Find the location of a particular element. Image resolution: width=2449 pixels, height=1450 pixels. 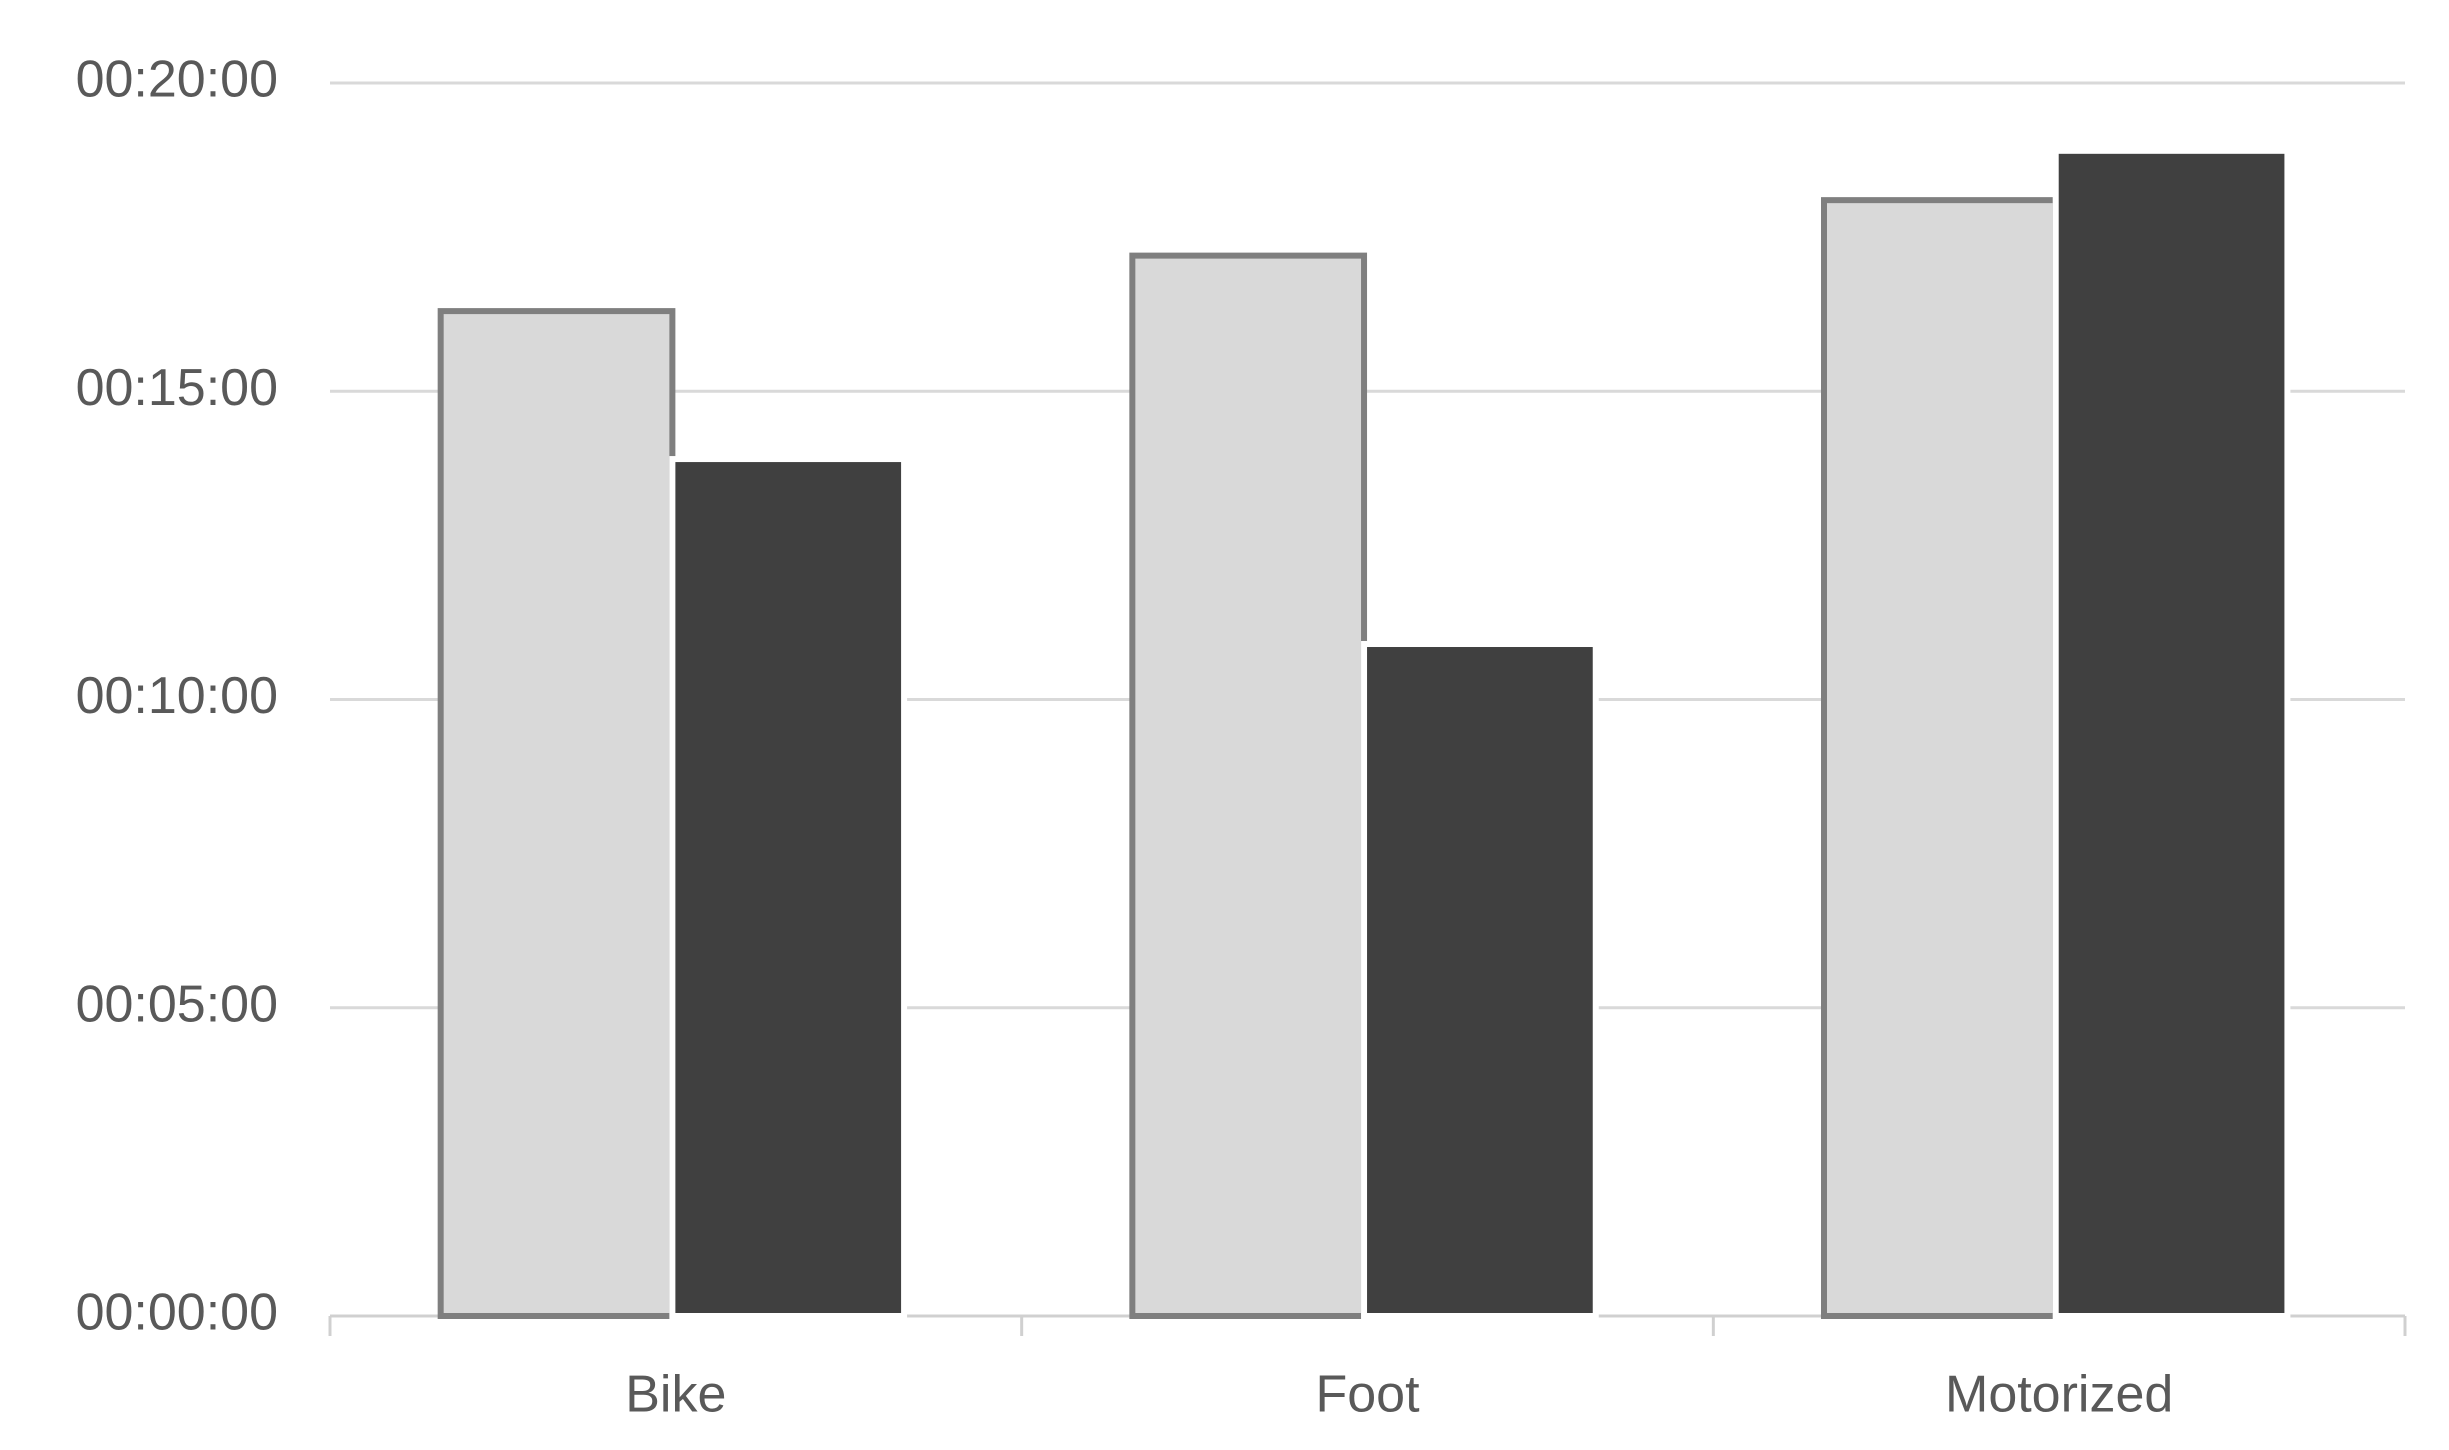

x-tick-label: Motorized is located at coordinates (2059, 1395).